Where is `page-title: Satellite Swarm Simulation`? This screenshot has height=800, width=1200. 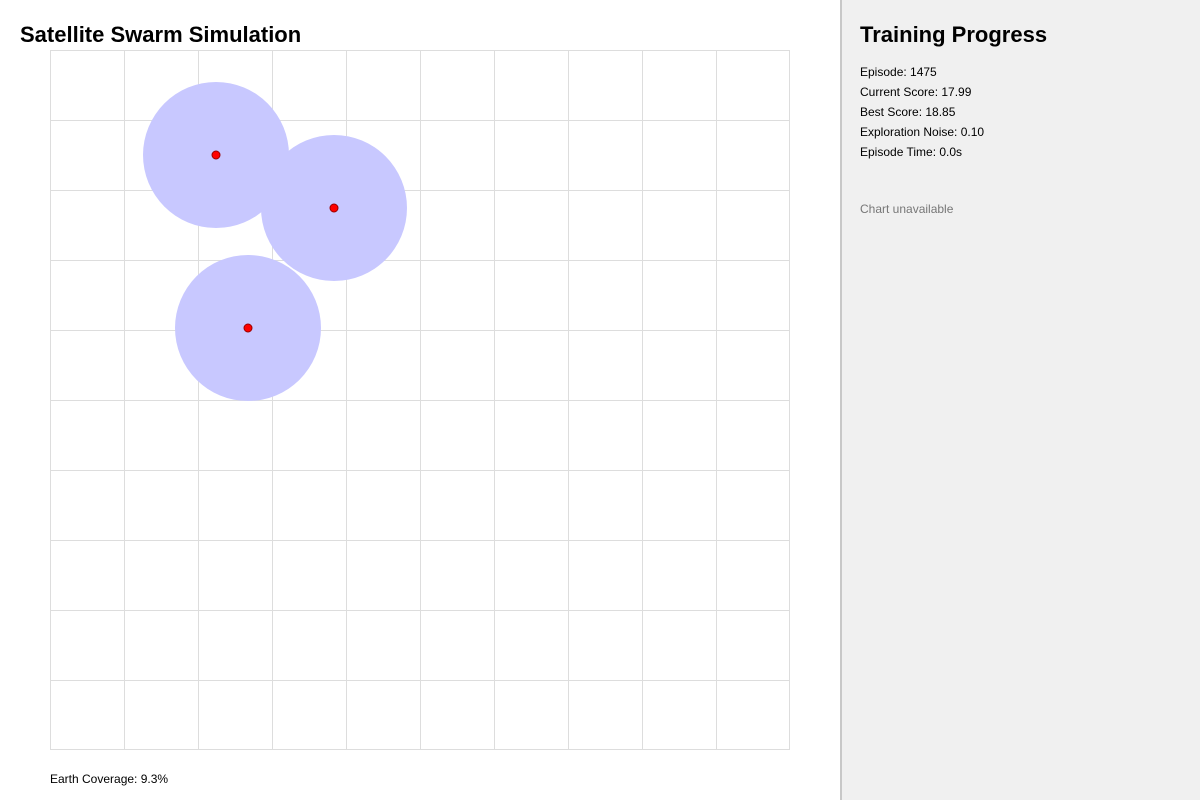 page-title: Satellite Swarm Simulation is located at coordinates (161, 34).